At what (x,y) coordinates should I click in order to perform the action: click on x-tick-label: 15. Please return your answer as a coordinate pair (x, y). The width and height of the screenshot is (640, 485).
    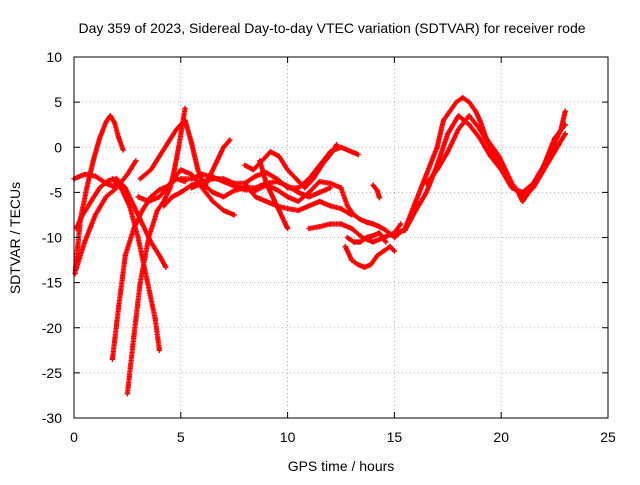
    Looking at the image, I should click on (395, 437).